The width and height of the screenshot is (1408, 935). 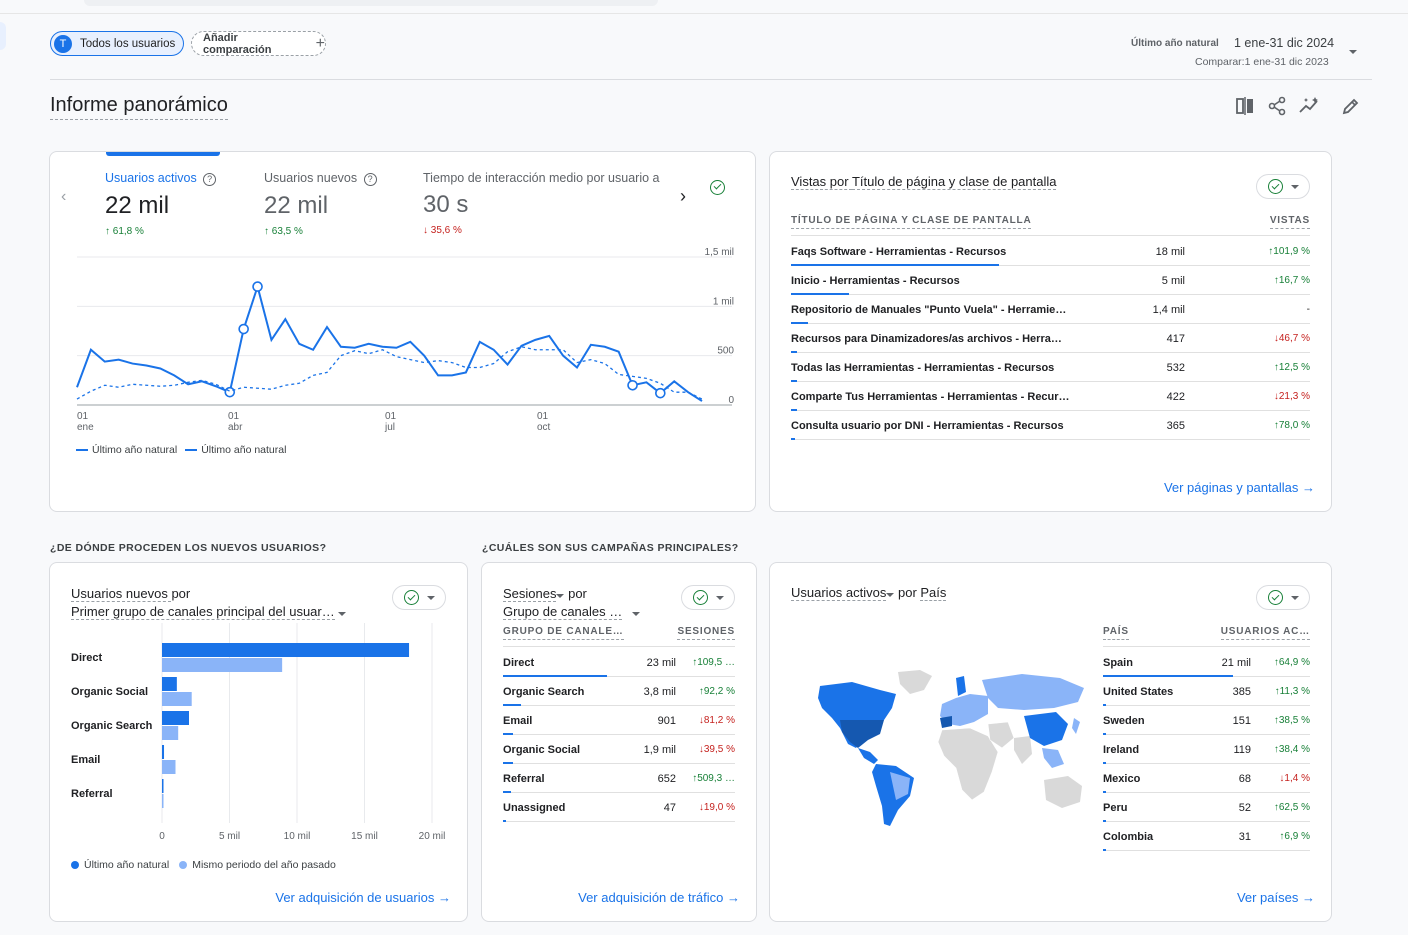 What do you see at coordinates (85, 427) in the screenshot?
I see `x-tick-month-label: ene` at bounding box center [85, 427].